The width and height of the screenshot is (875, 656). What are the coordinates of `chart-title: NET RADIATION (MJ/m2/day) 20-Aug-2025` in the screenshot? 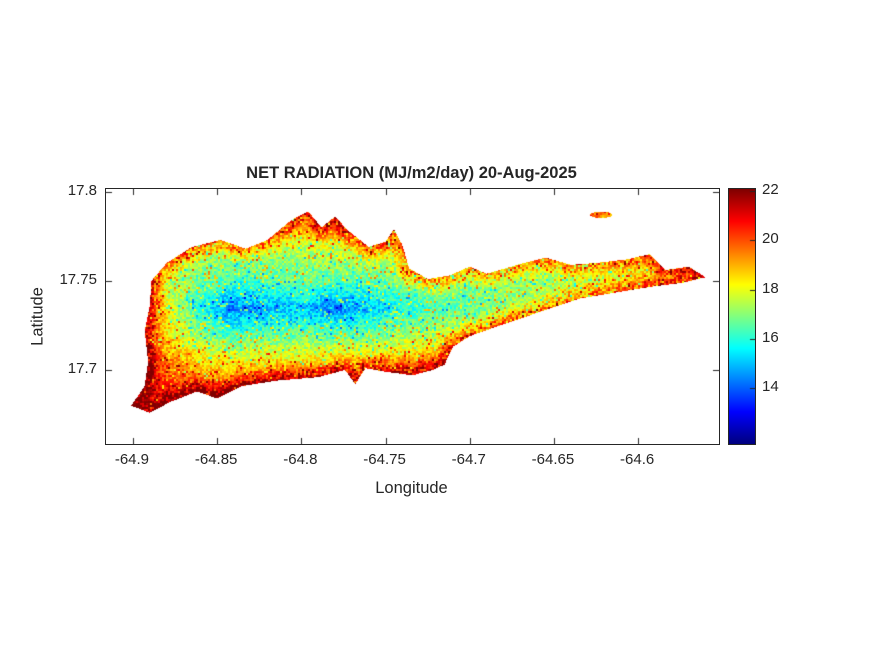 It's located at (411, 173).